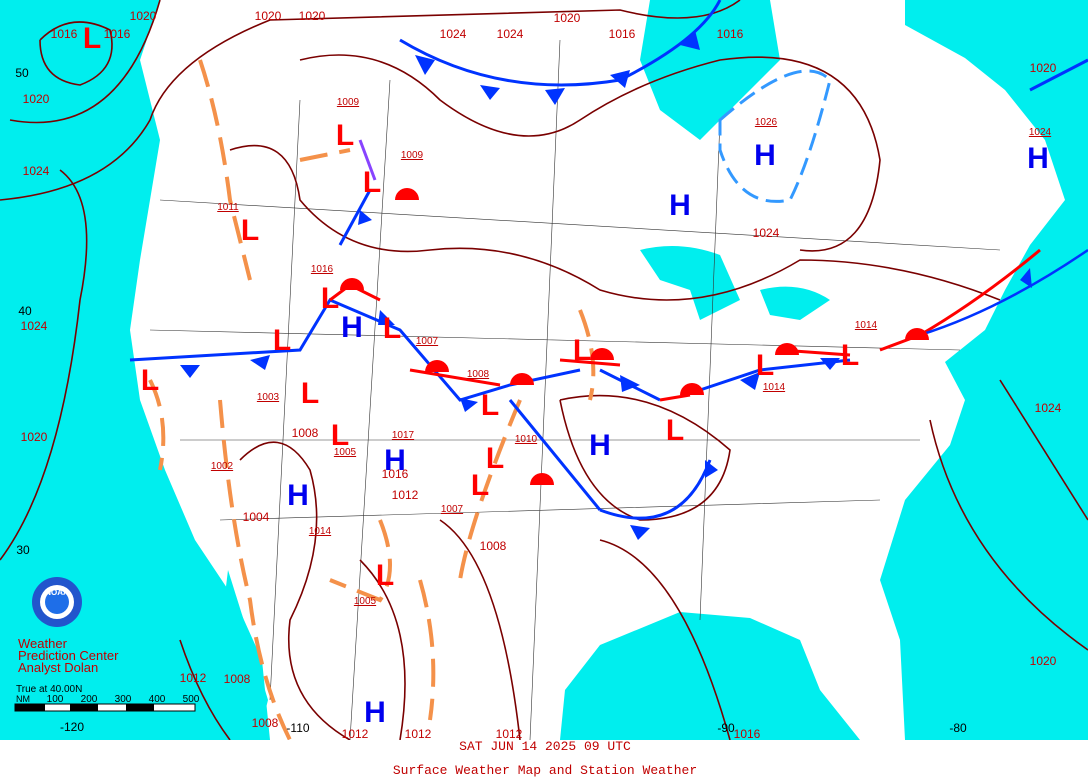  Describe the element at coordinates (89, 699) in the screenshot. I see `scale-tick: 200` at that location.